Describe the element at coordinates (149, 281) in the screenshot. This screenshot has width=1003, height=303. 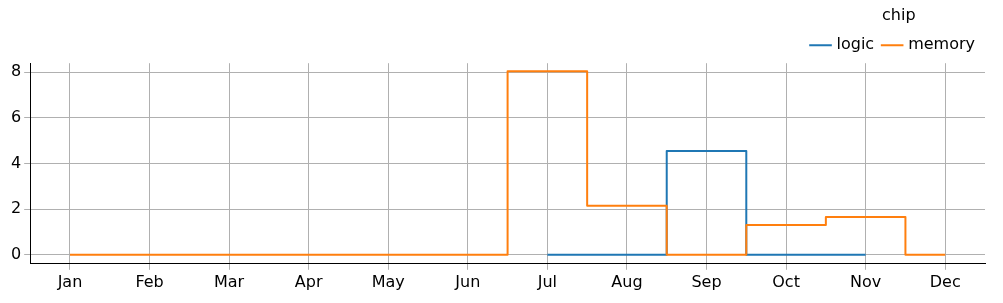
I see `x-tick-label: Feb` at that location.